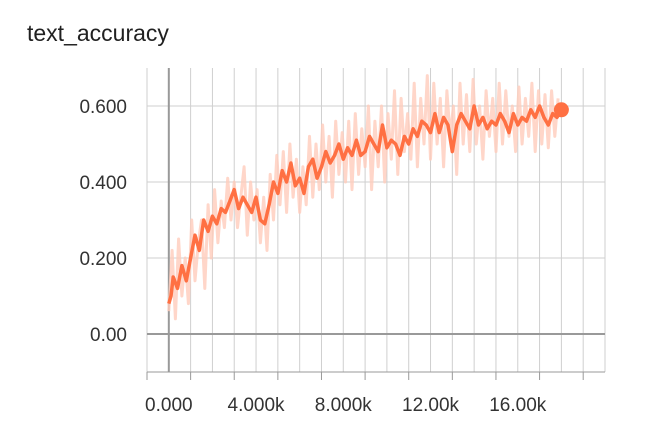 The image size is (652, 434). Describe the element at coordinates (103, 259) in the screenshot. I see `y-tick-label: 0.200` at that location.